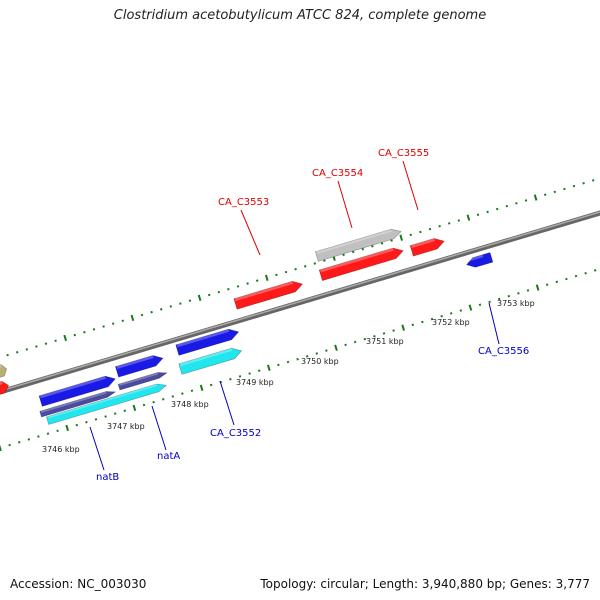 Image resolution: width=600 pixels, height=600 pixels. I want to click on gene-blue-3-body, so click(77, 390).